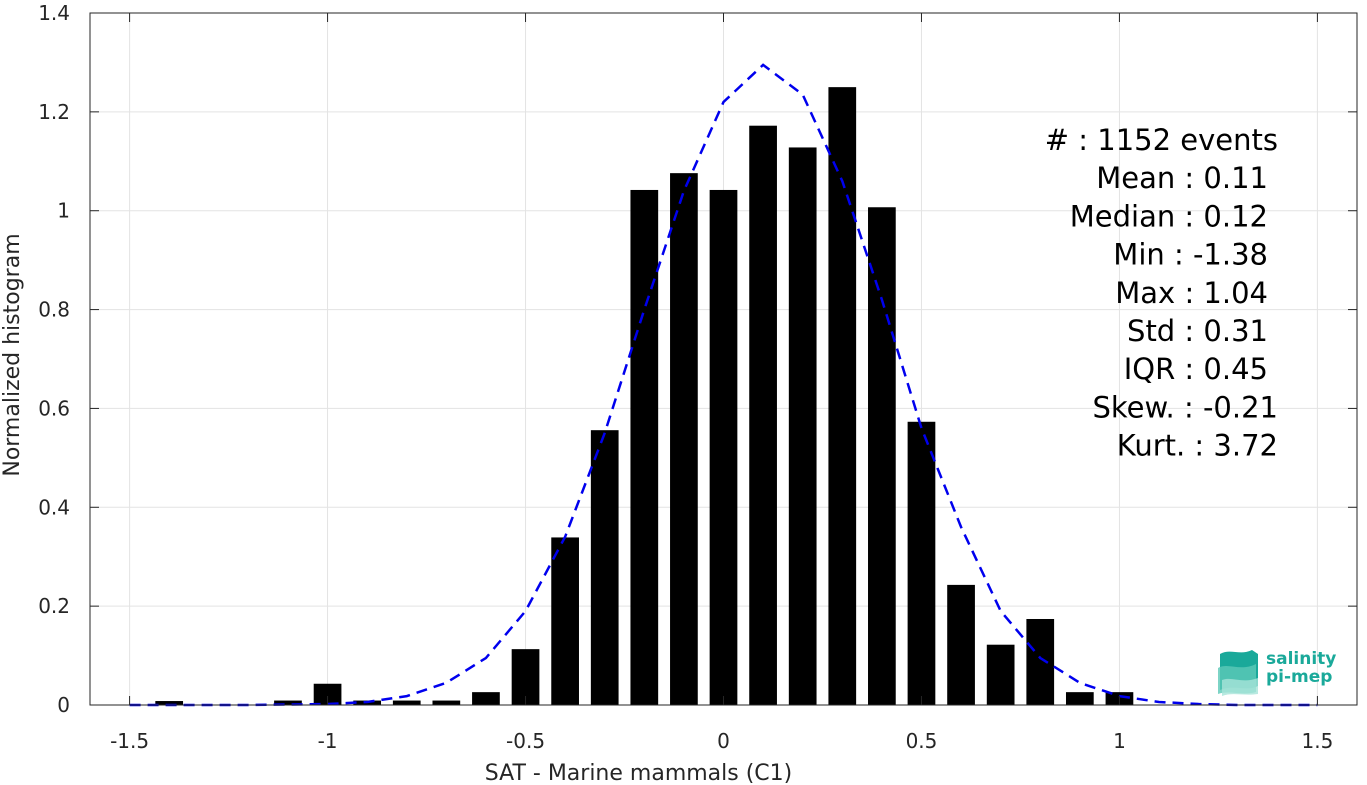  Describe the element at coordinates (63, 211) in the screenshot. I see `y-tick-label: 1` at that location.